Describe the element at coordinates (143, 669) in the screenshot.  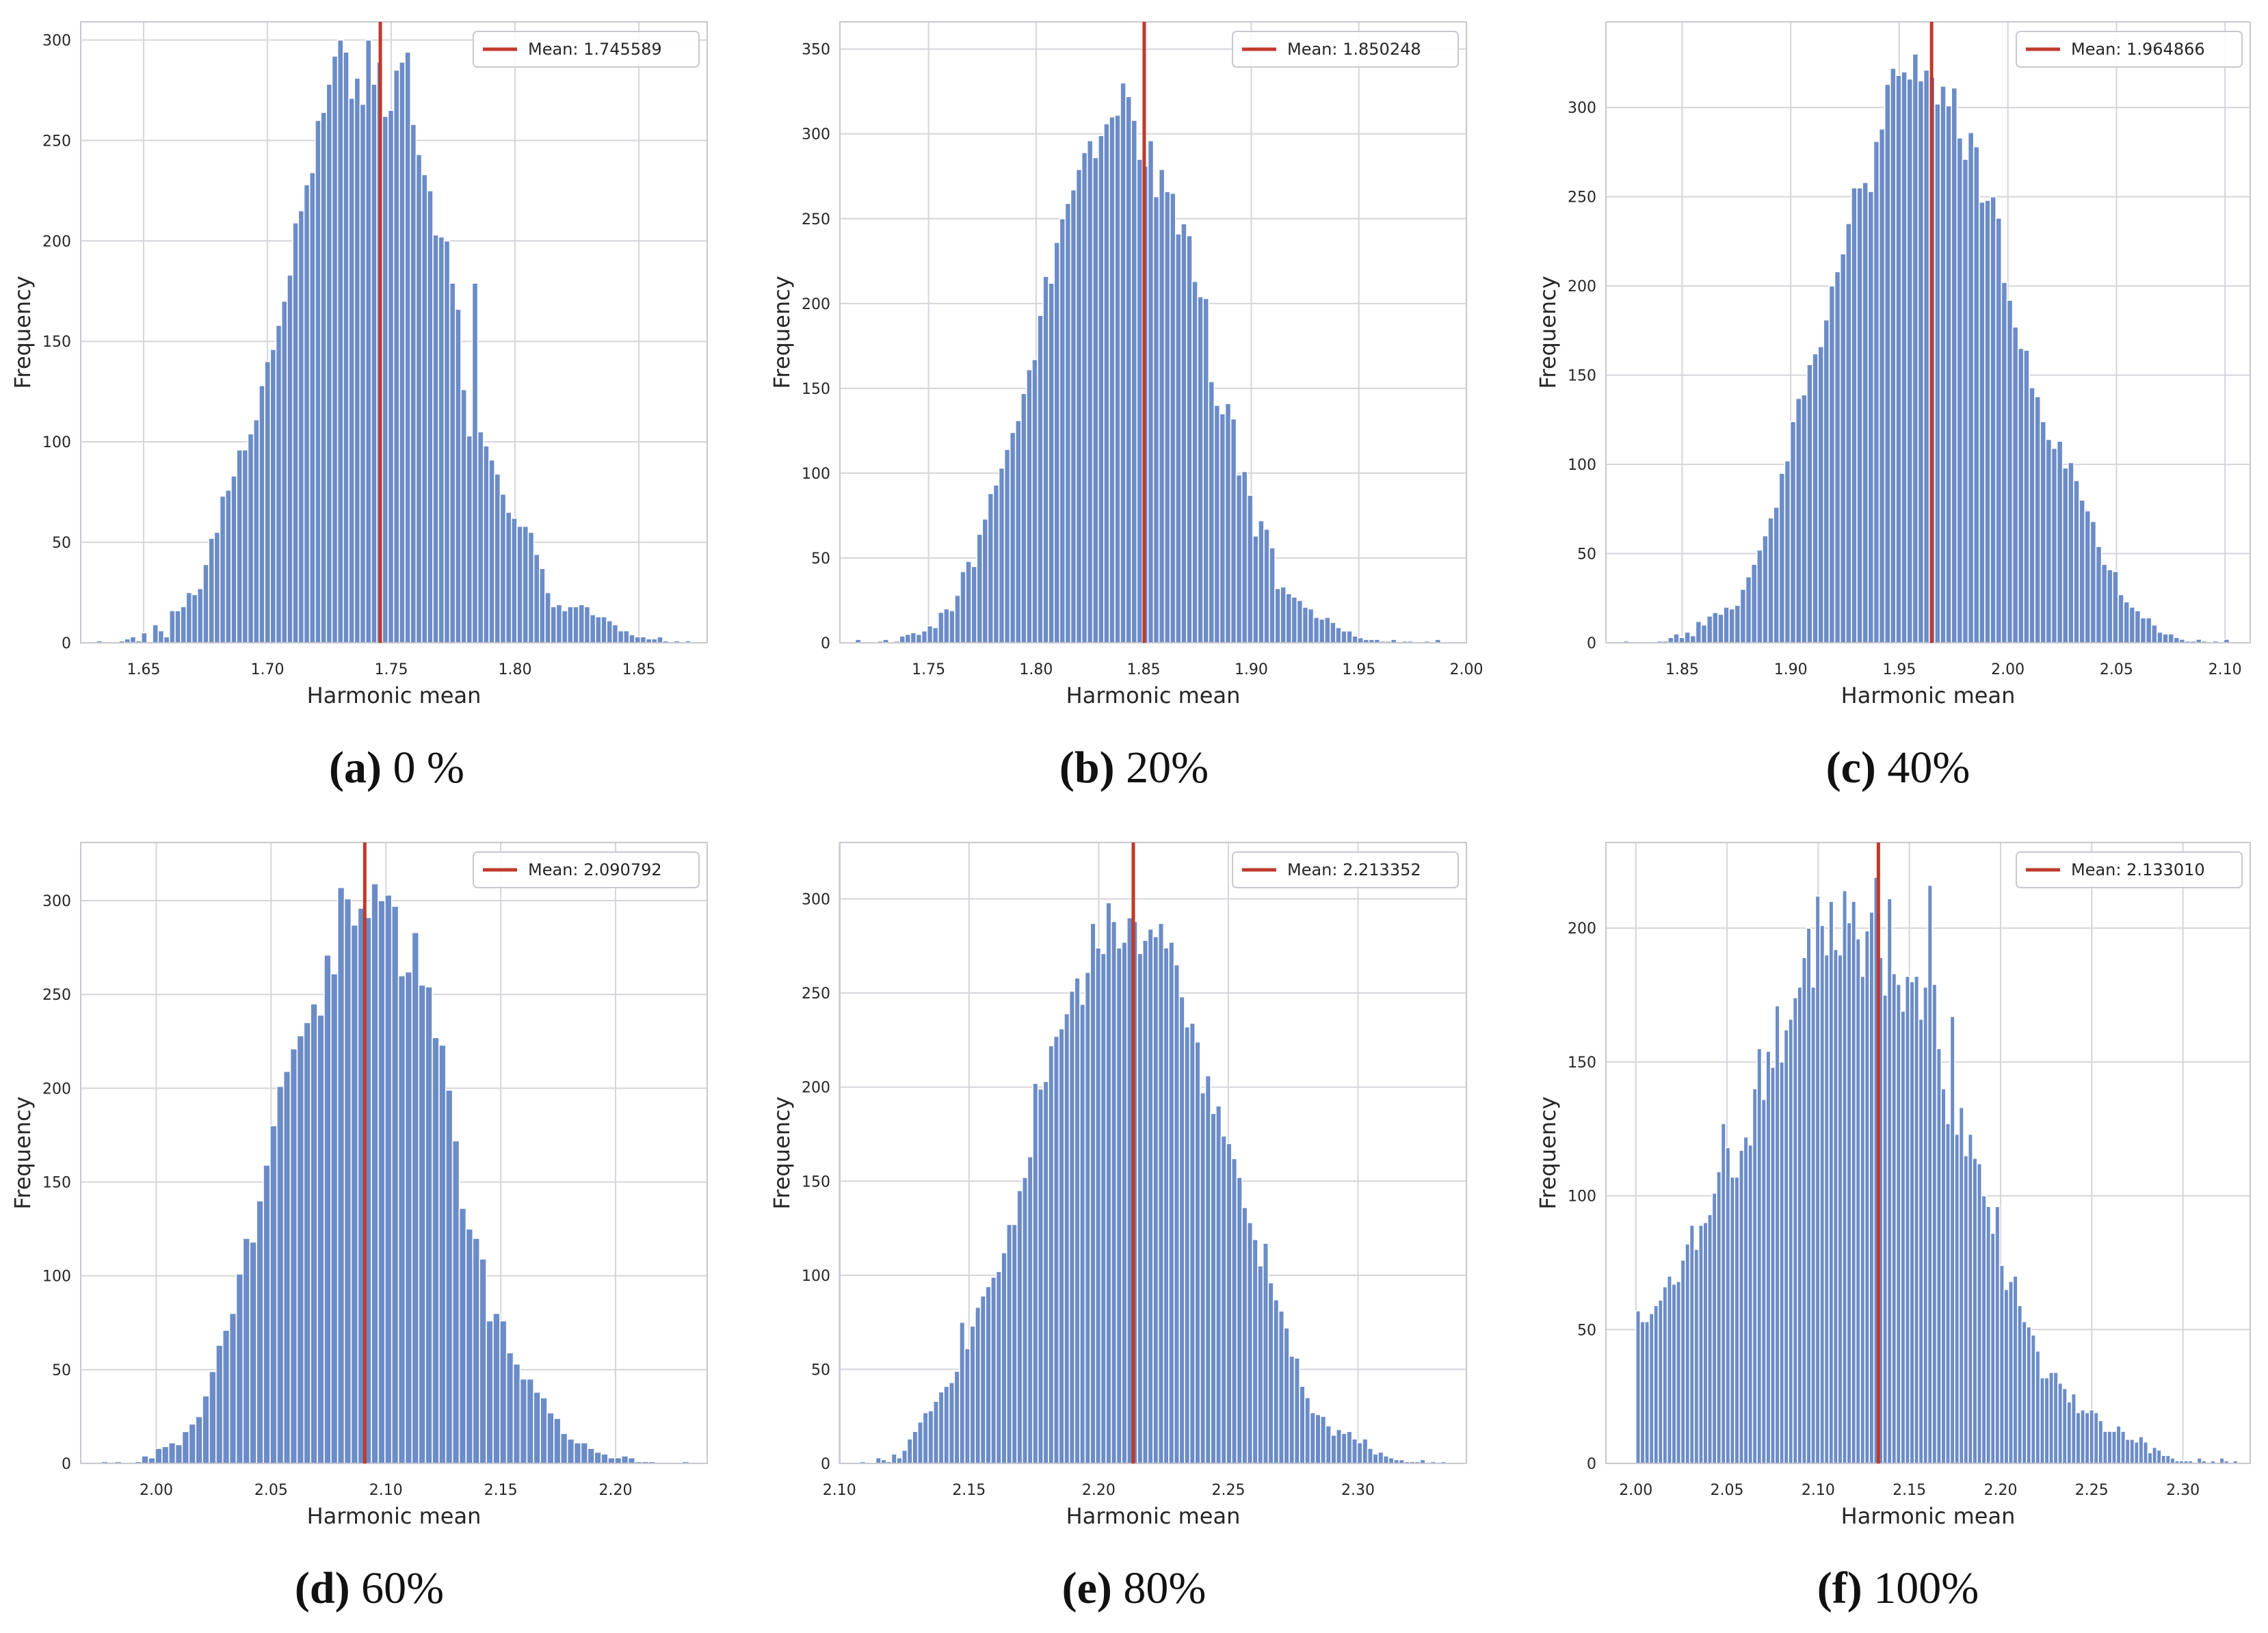
I see `x-tick-label: 1.65` at that location.